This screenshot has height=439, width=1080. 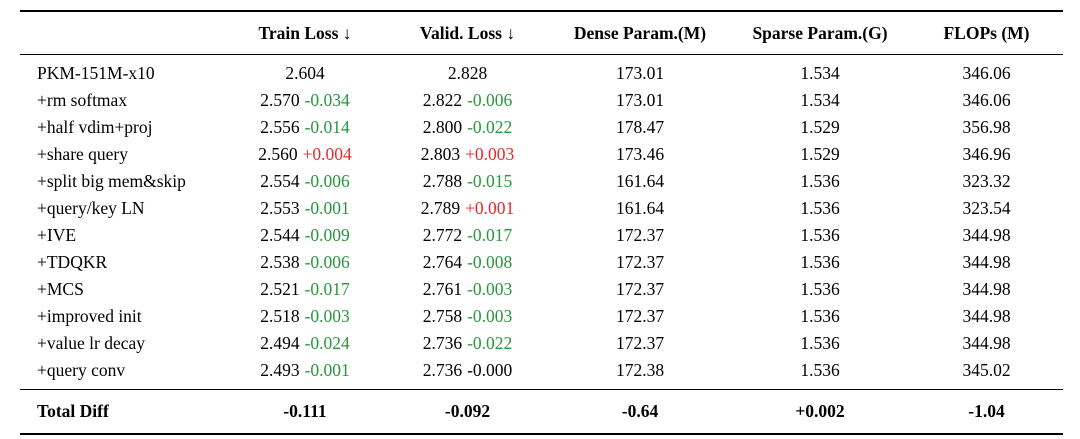 I want to click on train-loss-diff: -0.014, so click(x=327, y=127).